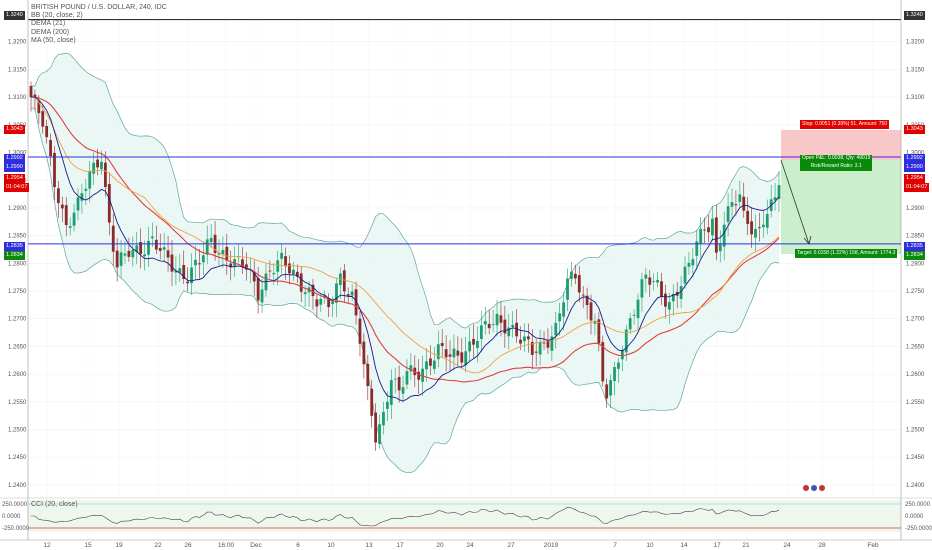 The width and height of the screenshot is (932, 550). I want to click on cci-label-right: 250.0000, so click(918, 505).